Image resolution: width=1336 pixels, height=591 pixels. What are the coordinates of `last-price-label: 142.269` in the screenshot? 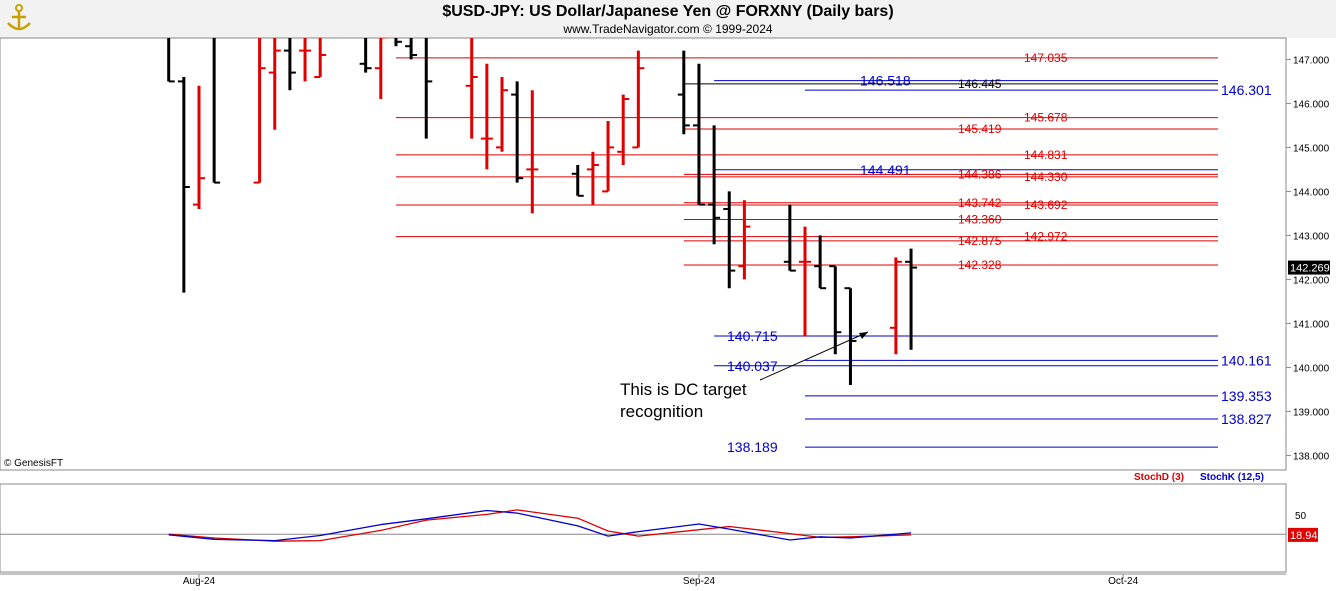 It's located at (1310, 269).